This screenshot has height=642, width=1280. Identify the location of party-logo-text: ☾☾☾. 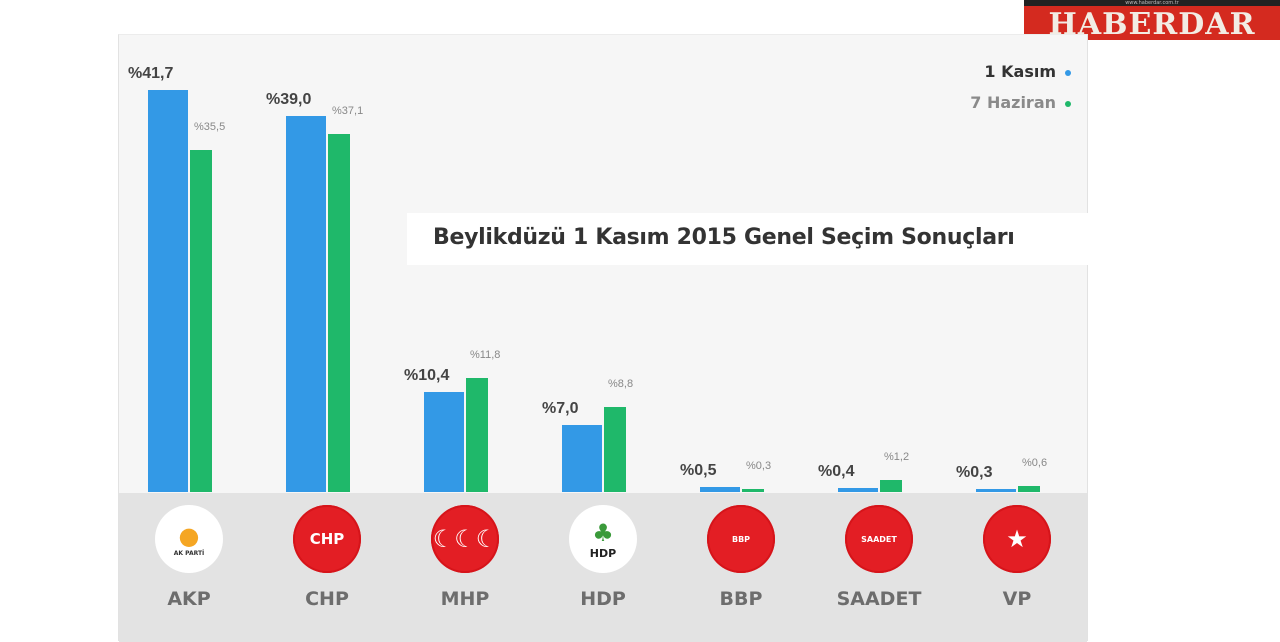
(465, 539).